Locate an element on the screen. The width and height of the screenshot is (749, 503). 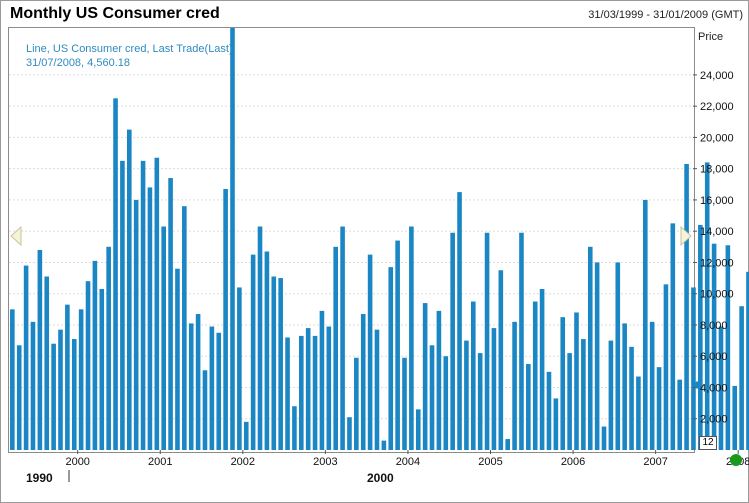
y-tick-label: 22,000 is located at coordinates (717, 107).